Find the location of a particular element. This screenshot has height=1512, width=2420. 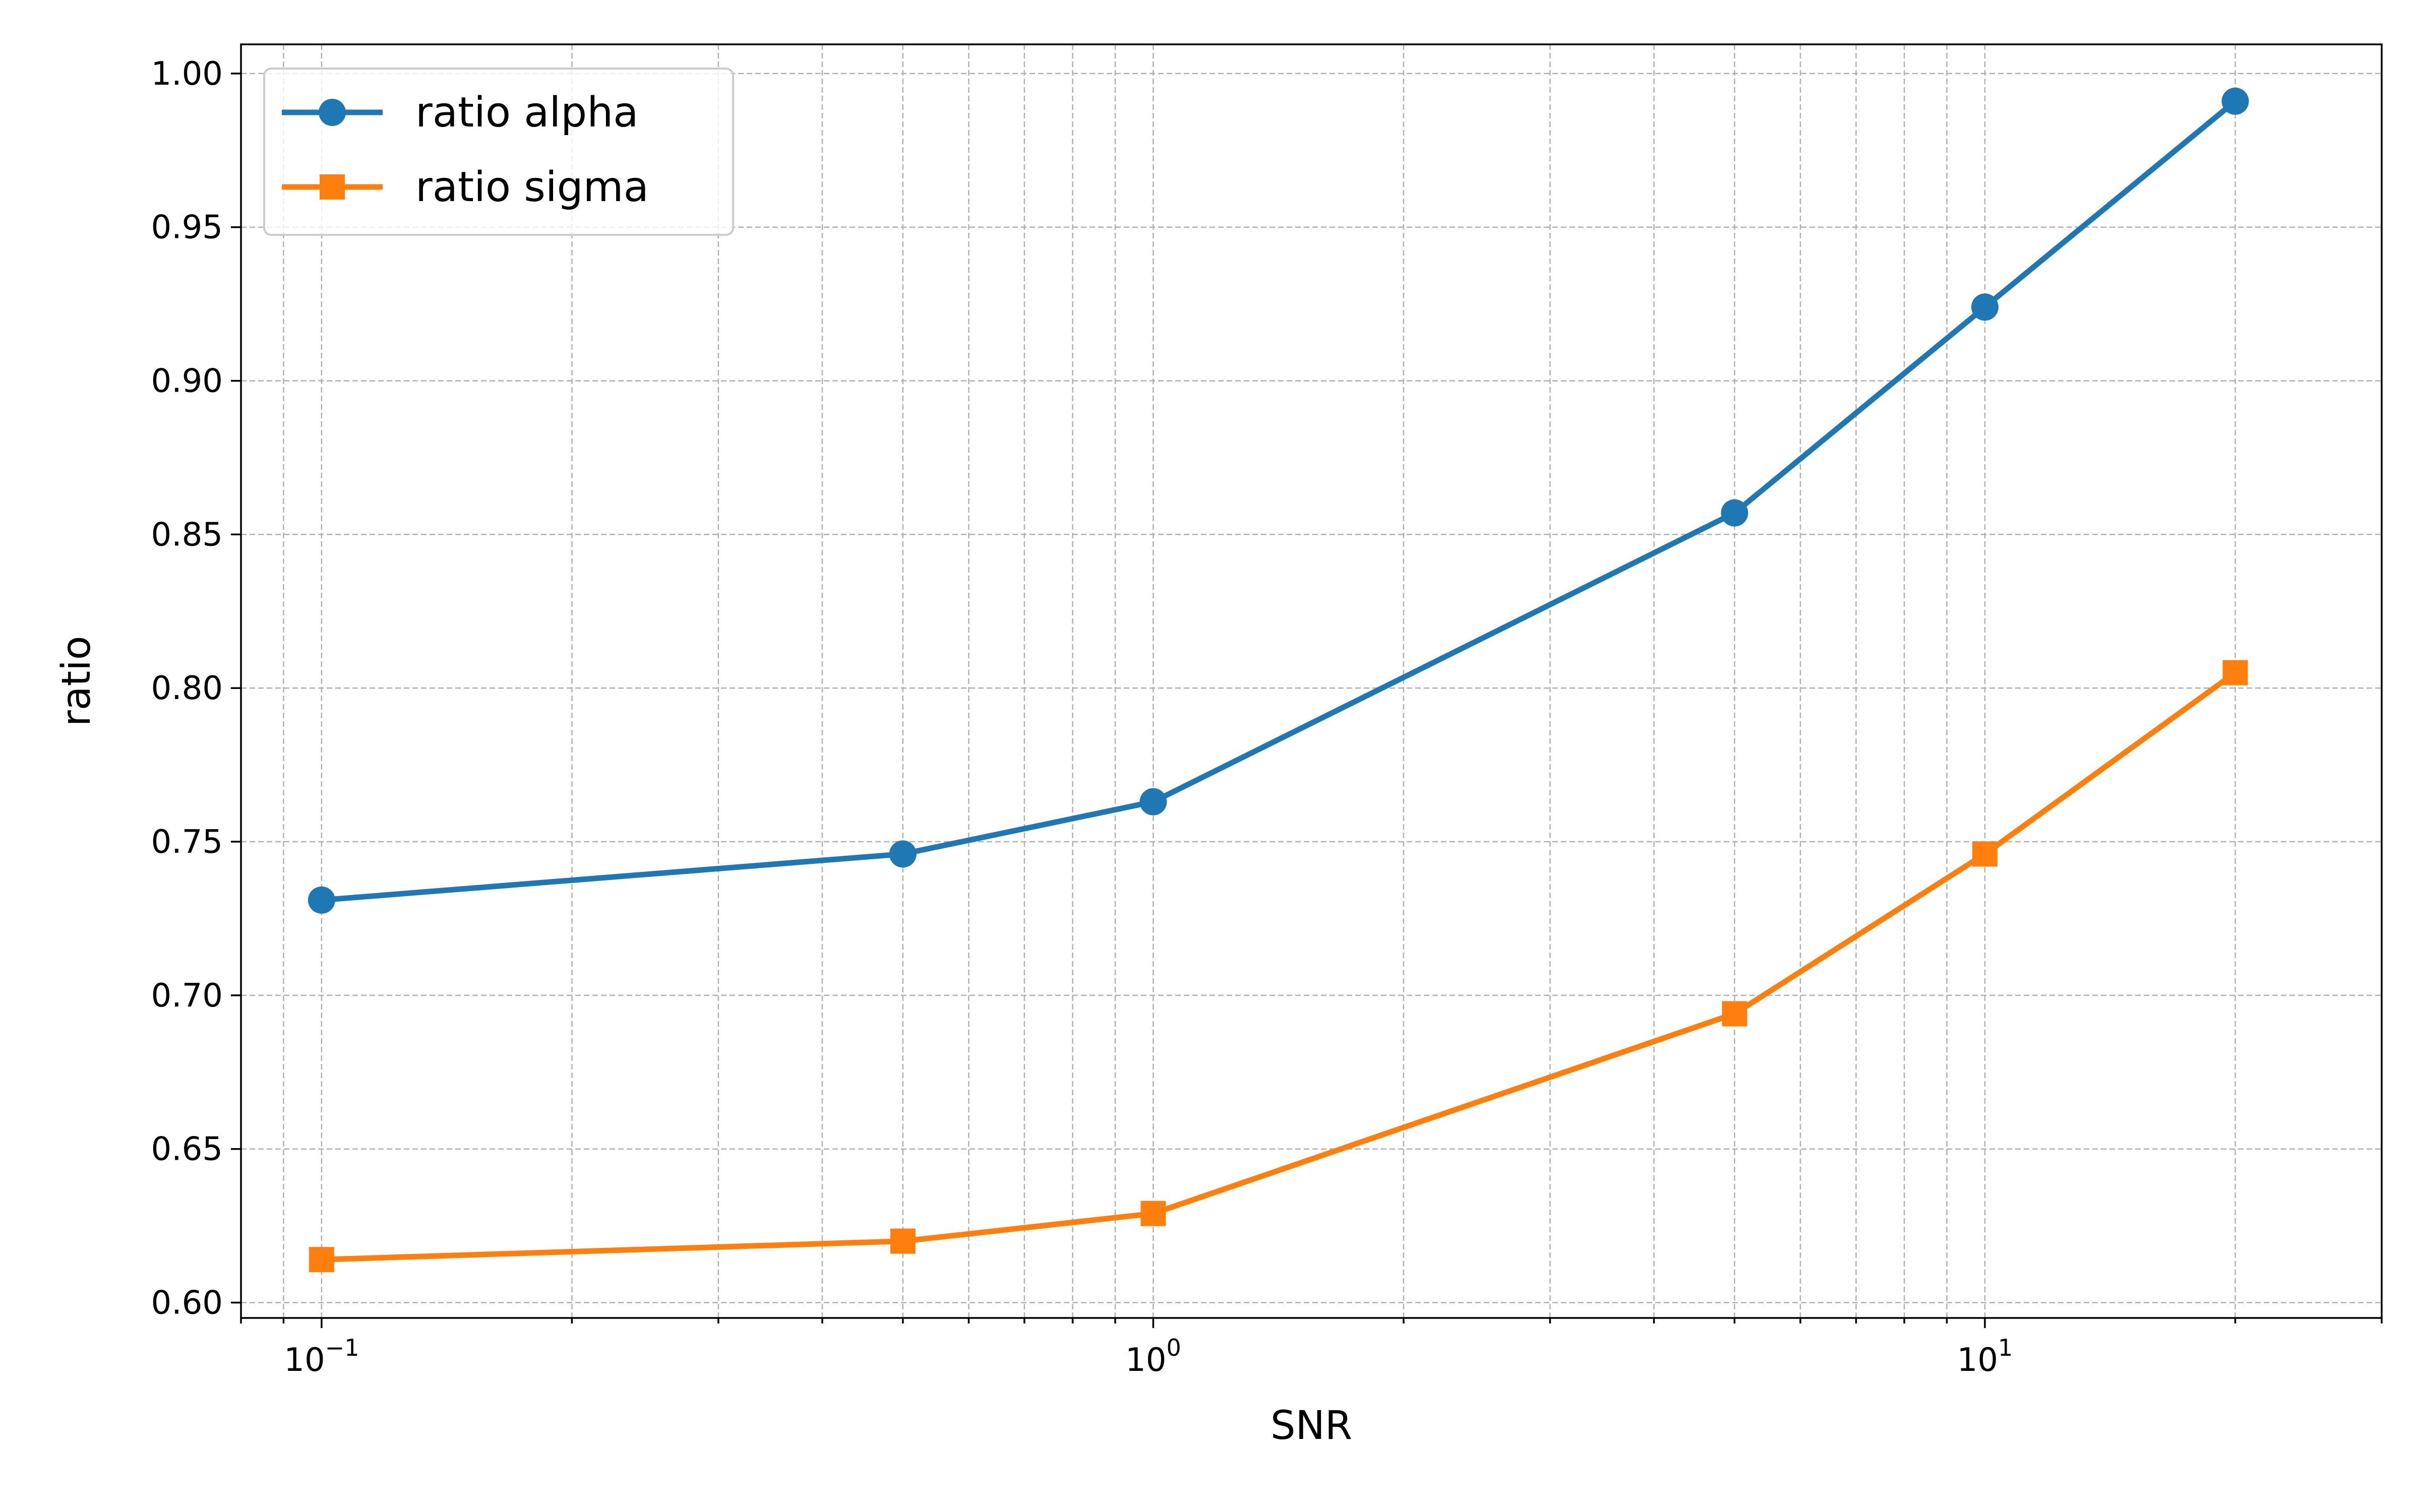

y-tick-label: 0.65 is located at coordinates (187, 1149).